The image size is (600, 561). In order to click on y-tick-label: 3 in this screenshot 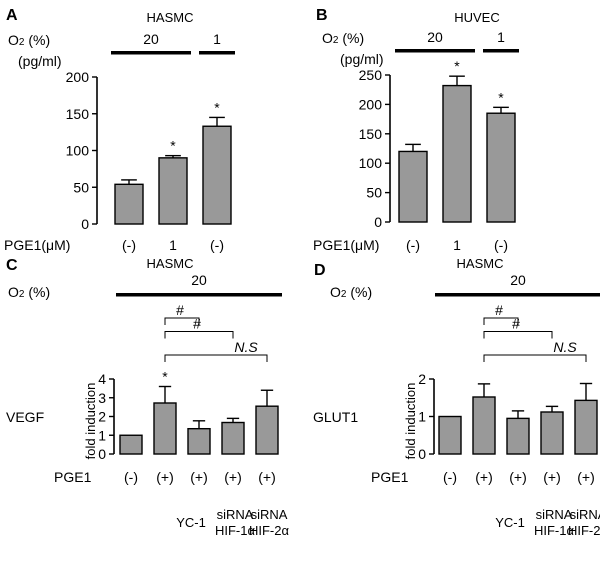, I will do `click(102, 398)`.